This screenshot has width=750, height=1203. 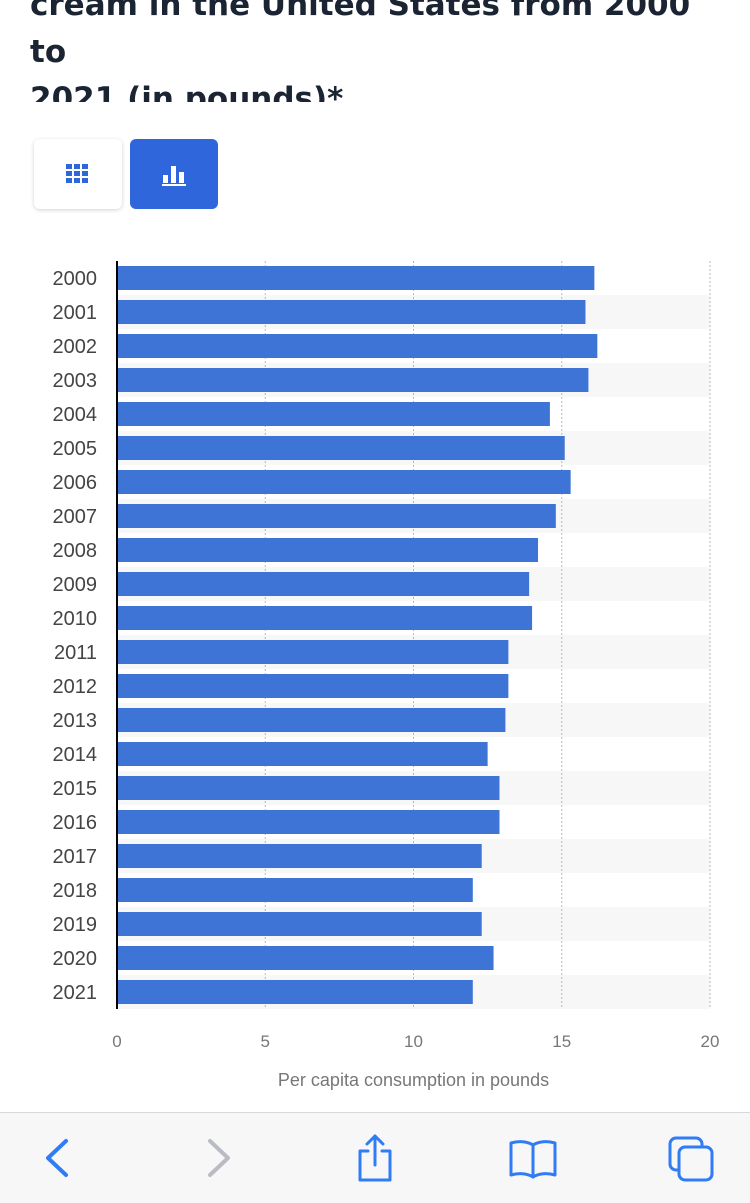 I want to click on y-tick-label: 2011, so click(x=75, y=653).